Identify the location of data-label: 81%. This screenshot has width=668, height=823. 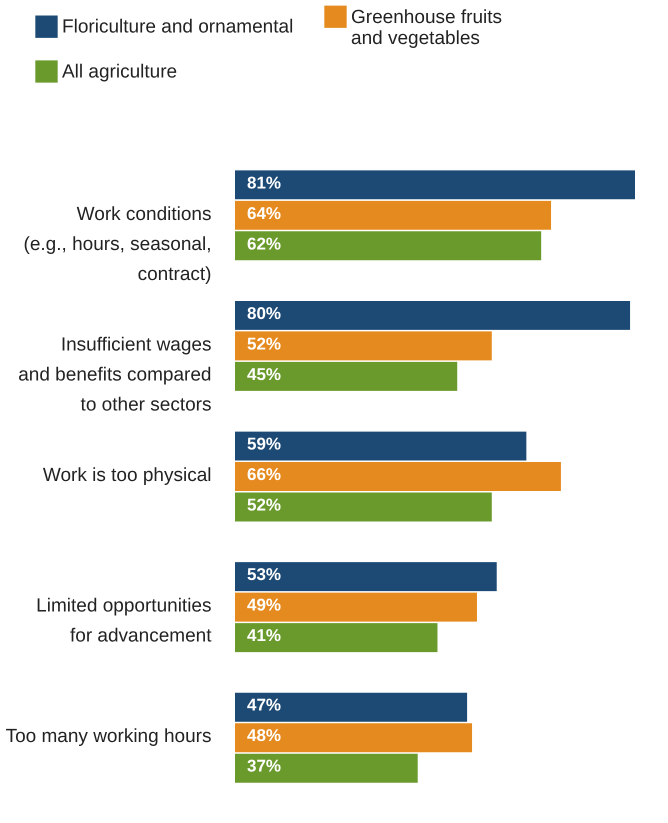
(264, 182).